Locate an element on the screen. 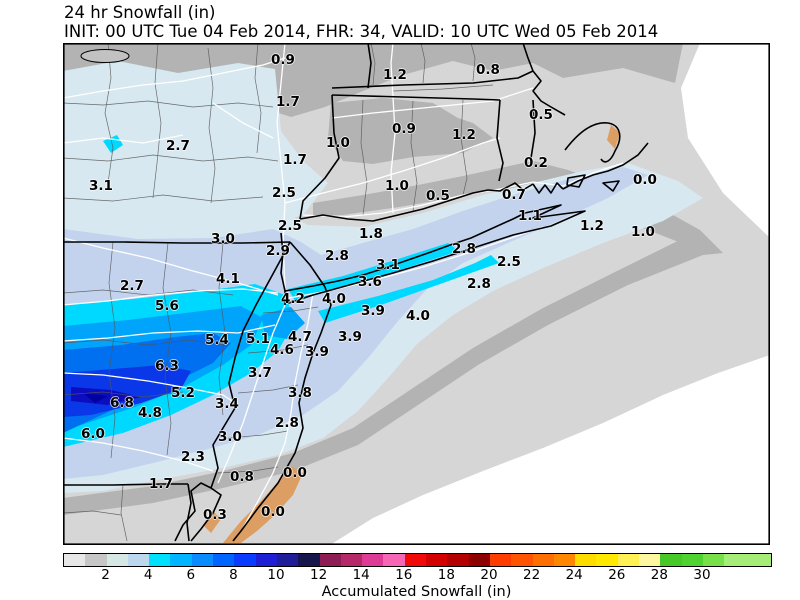 This screenshot has width=800, height=600. colorbar-tick-label: 20 is located at coordinates (489, 575).